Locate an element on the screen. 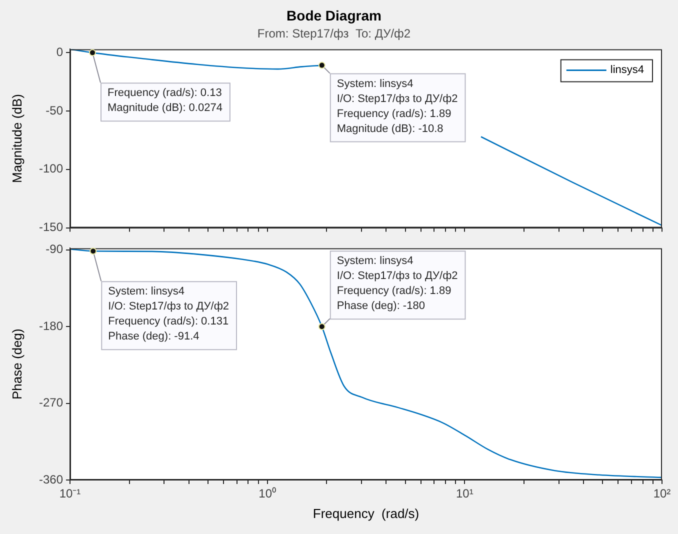 Image resolution: width=678 pixels, height=534 pixels. y-axis-title: Phase (deg) is located at coordinates (16, 364).